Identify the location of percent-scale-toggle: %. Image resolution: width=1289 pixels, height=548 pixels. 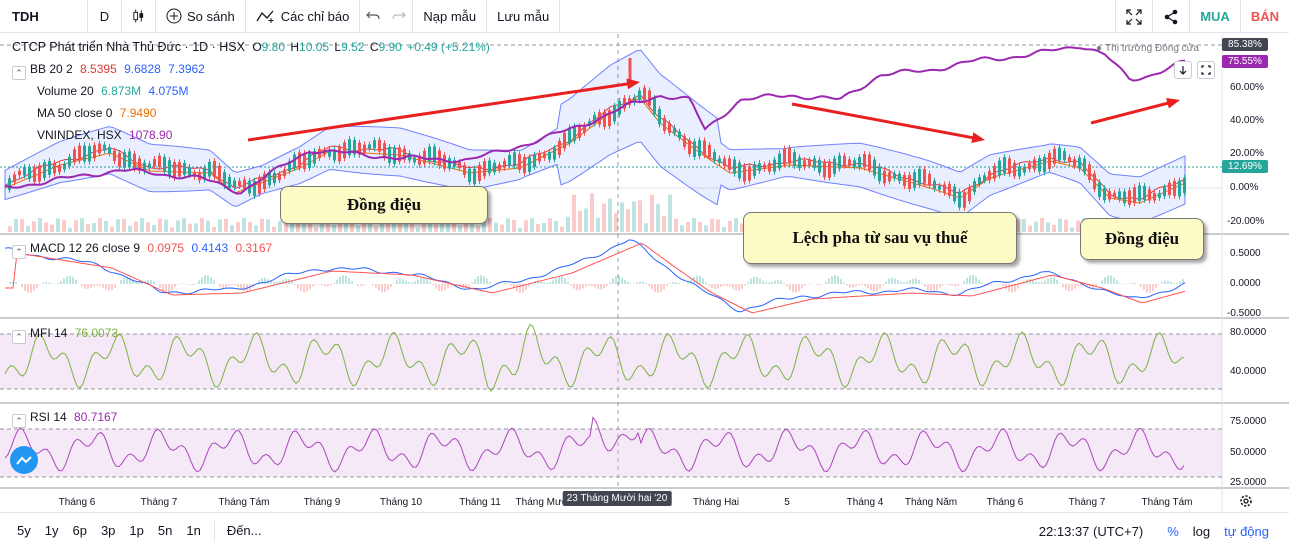
(1173, 531).